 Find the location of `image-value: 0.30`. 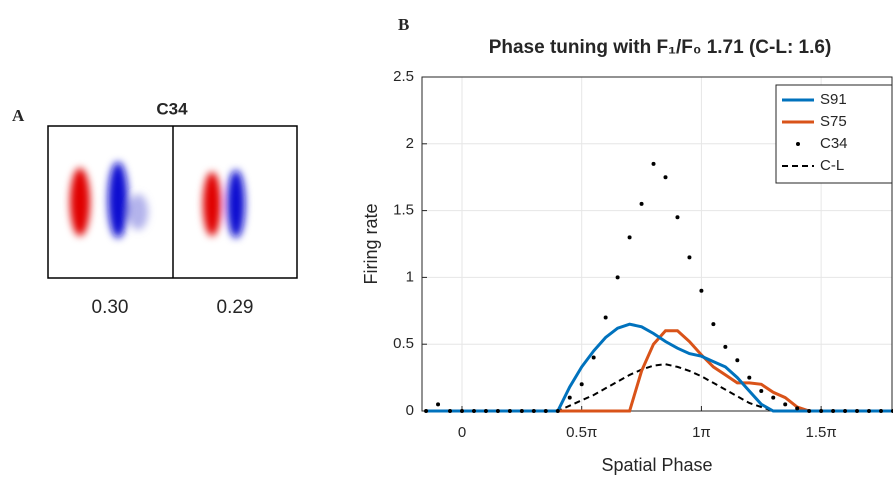

image-value: 0.30 is located at coordinates (110, 307).